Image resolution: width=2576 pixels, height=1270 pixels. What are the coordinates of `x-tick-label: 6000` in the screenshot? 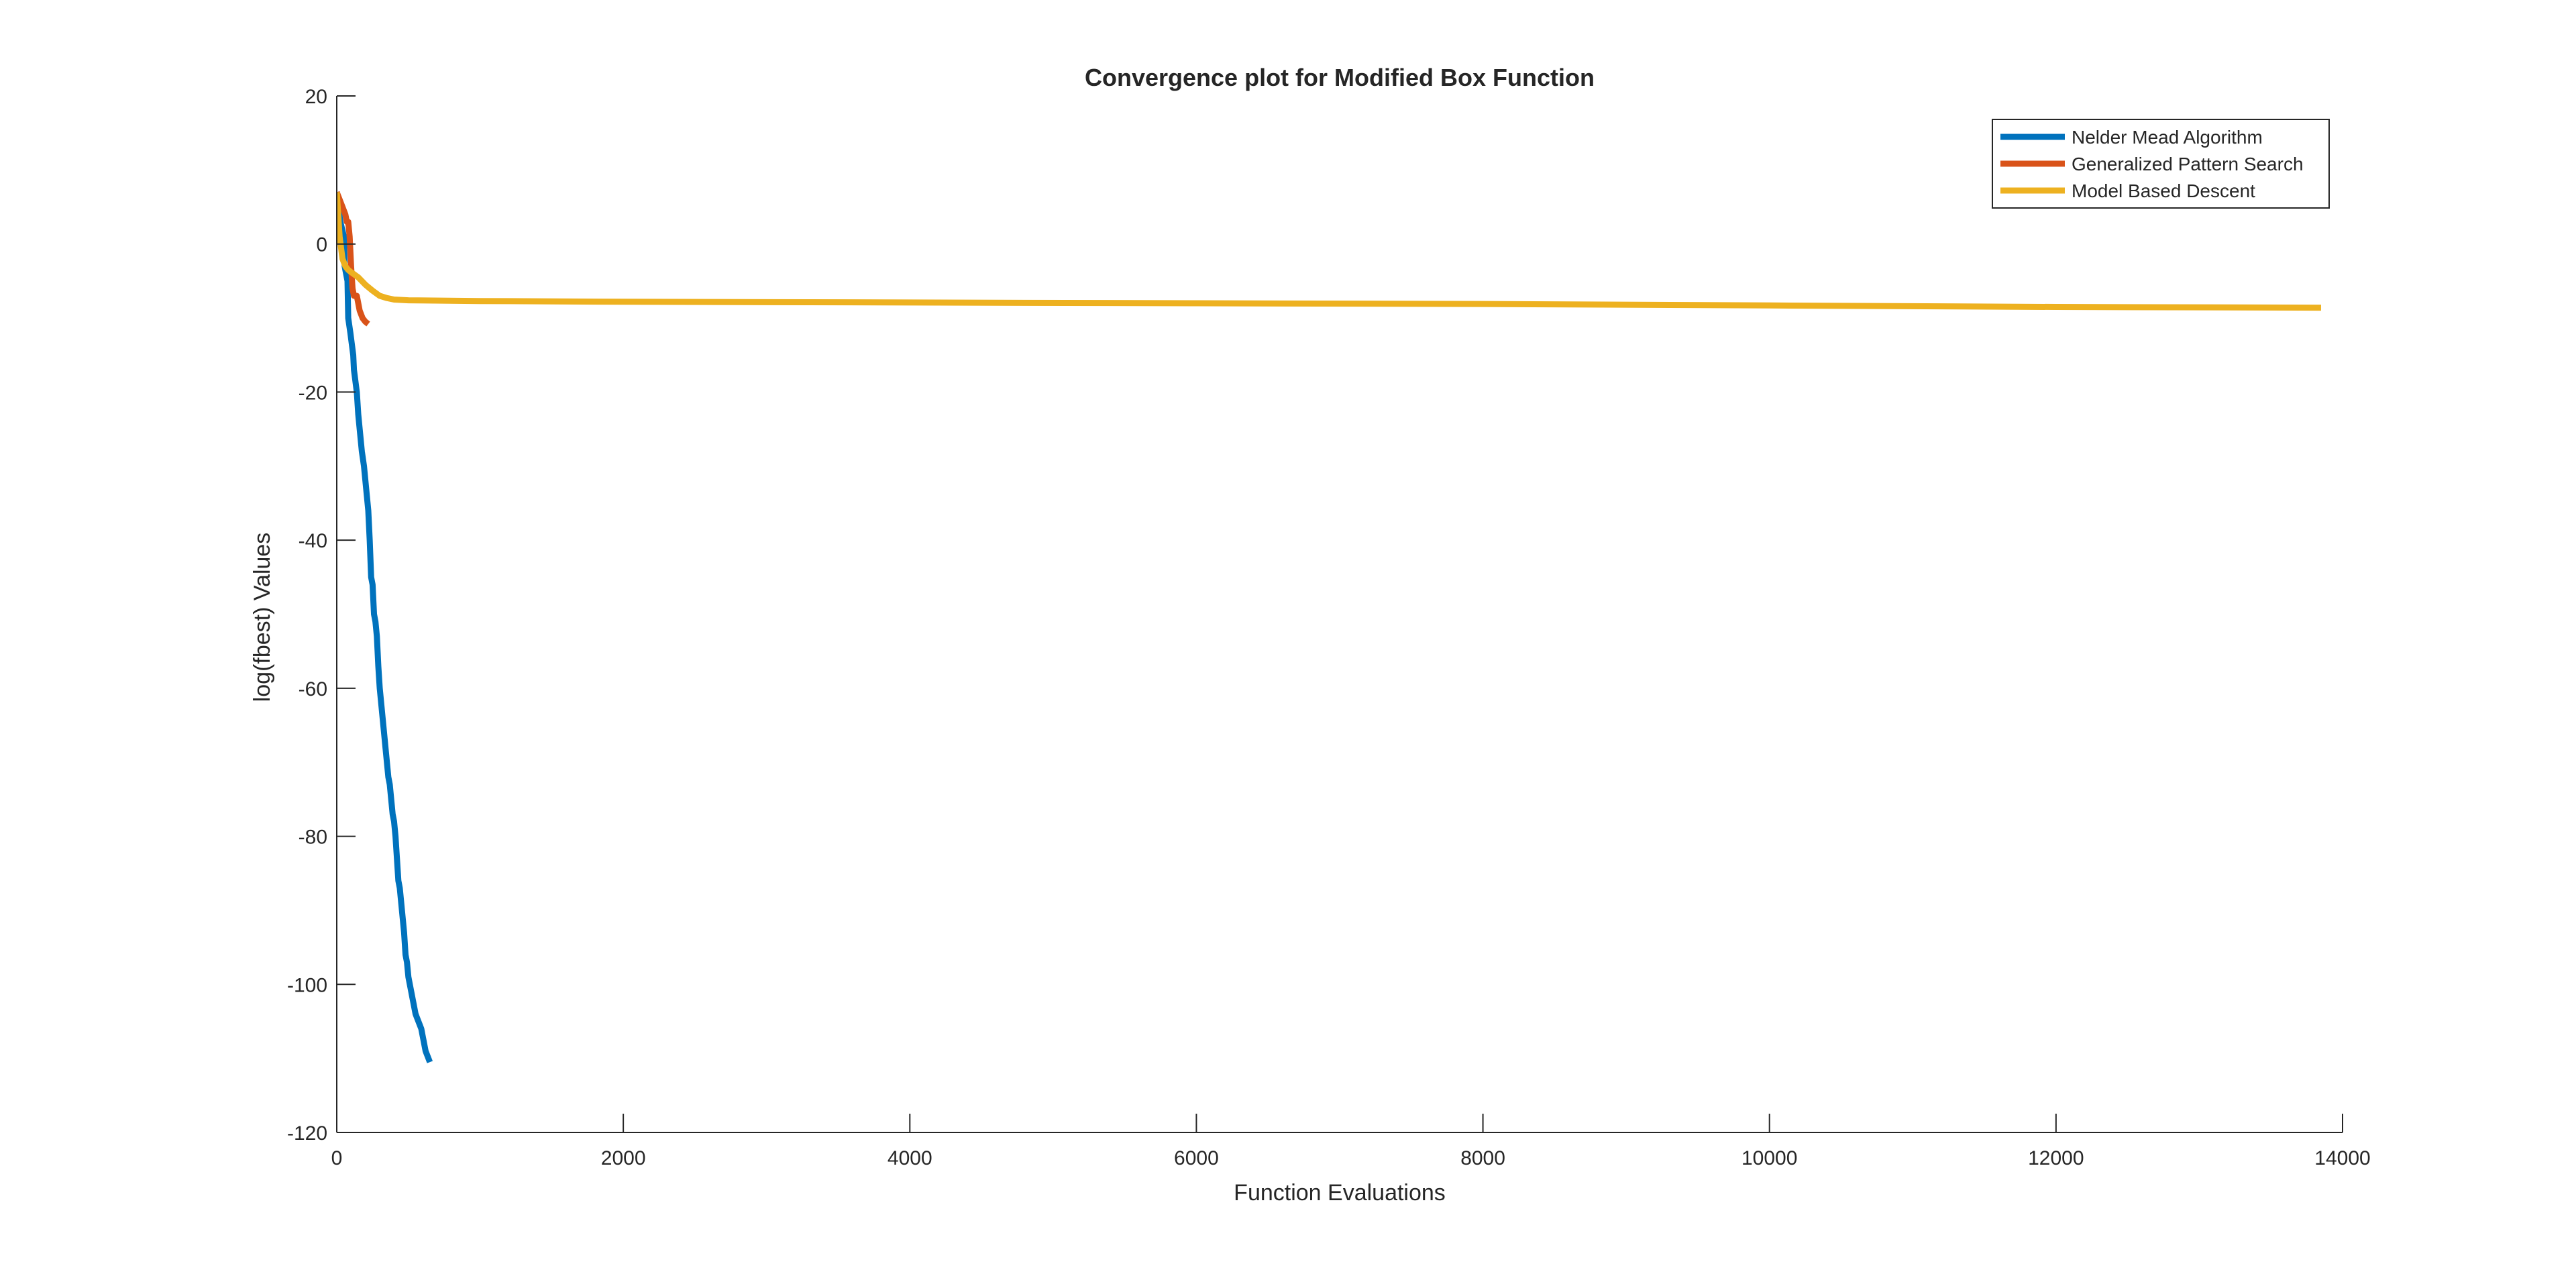 It's located at (1196, 1158).